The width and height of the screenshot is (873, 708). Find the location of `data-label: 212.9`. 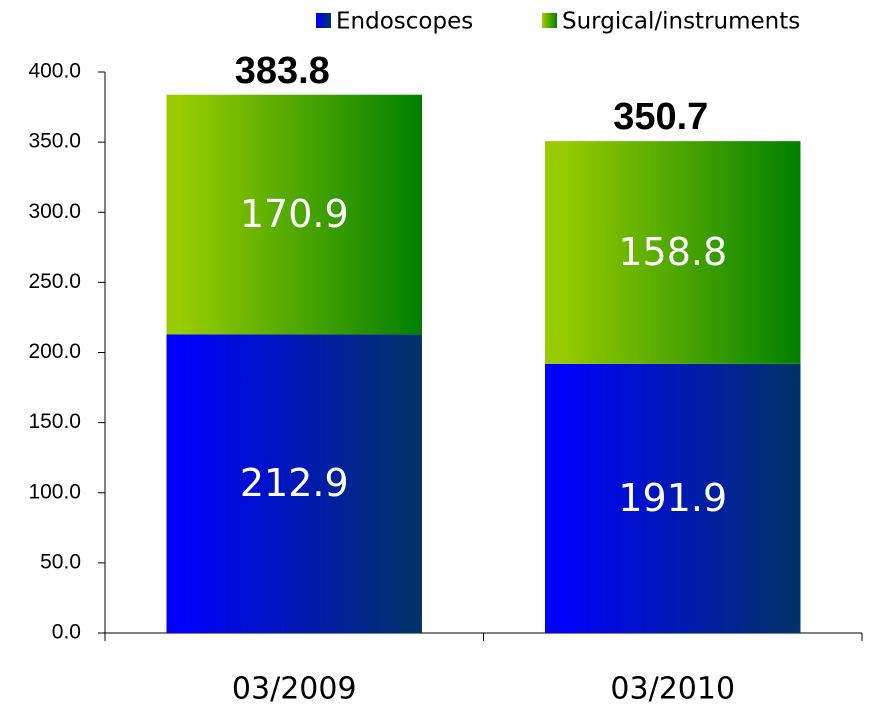

data-label: 212.9 is located at coordinates (294, 483).